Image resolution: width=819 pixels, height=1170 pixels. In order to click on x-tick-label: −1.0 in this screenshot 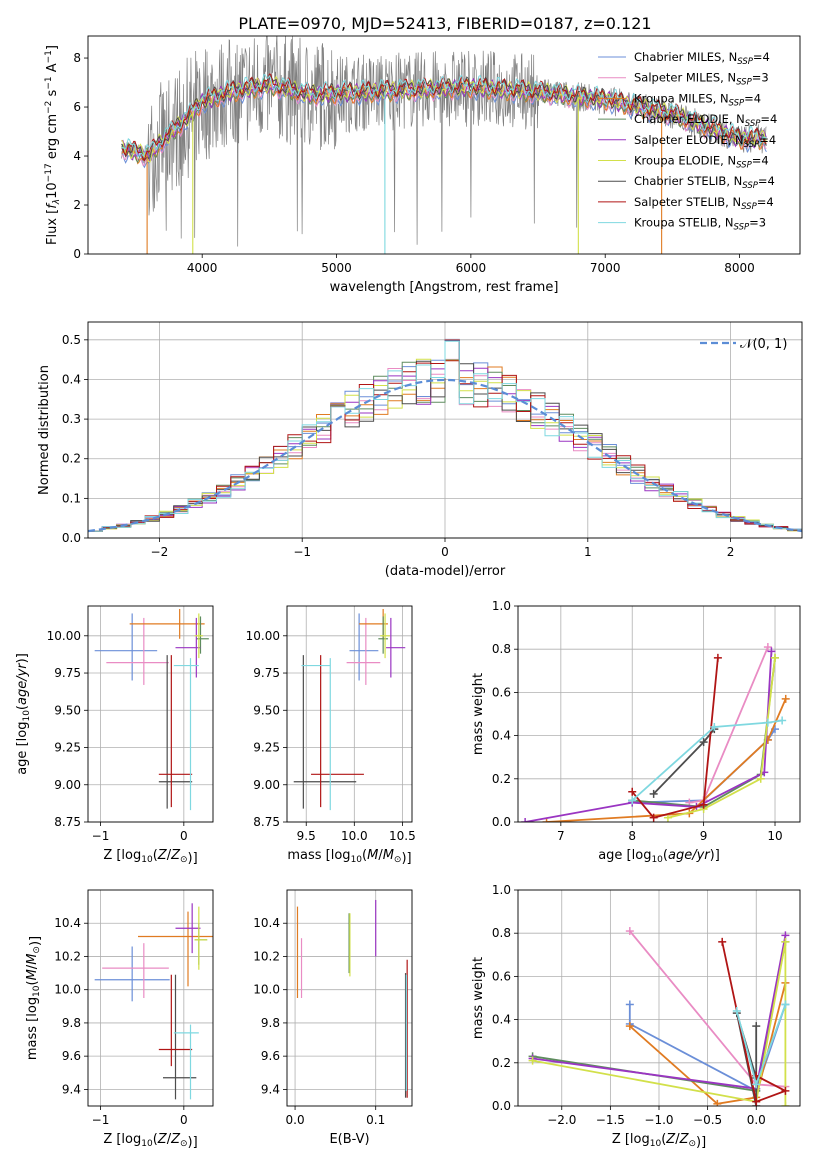, I will do `click(658, 1120)`.